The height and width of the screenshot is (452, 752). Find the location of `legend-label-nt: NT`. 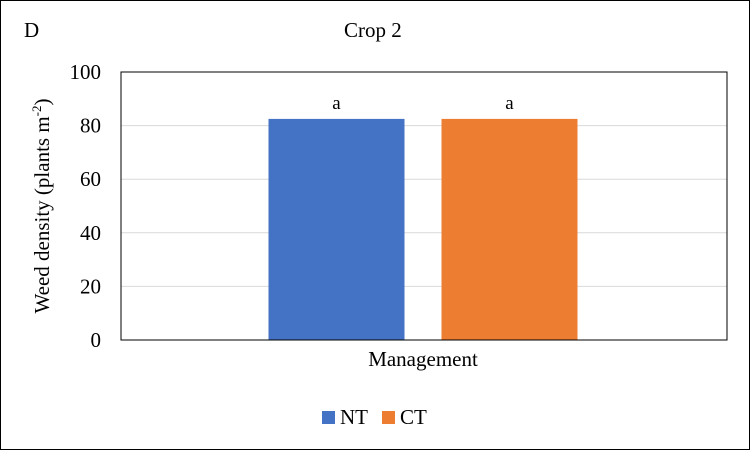

legend-label-nt: NT is located at coordinates (354, 417).